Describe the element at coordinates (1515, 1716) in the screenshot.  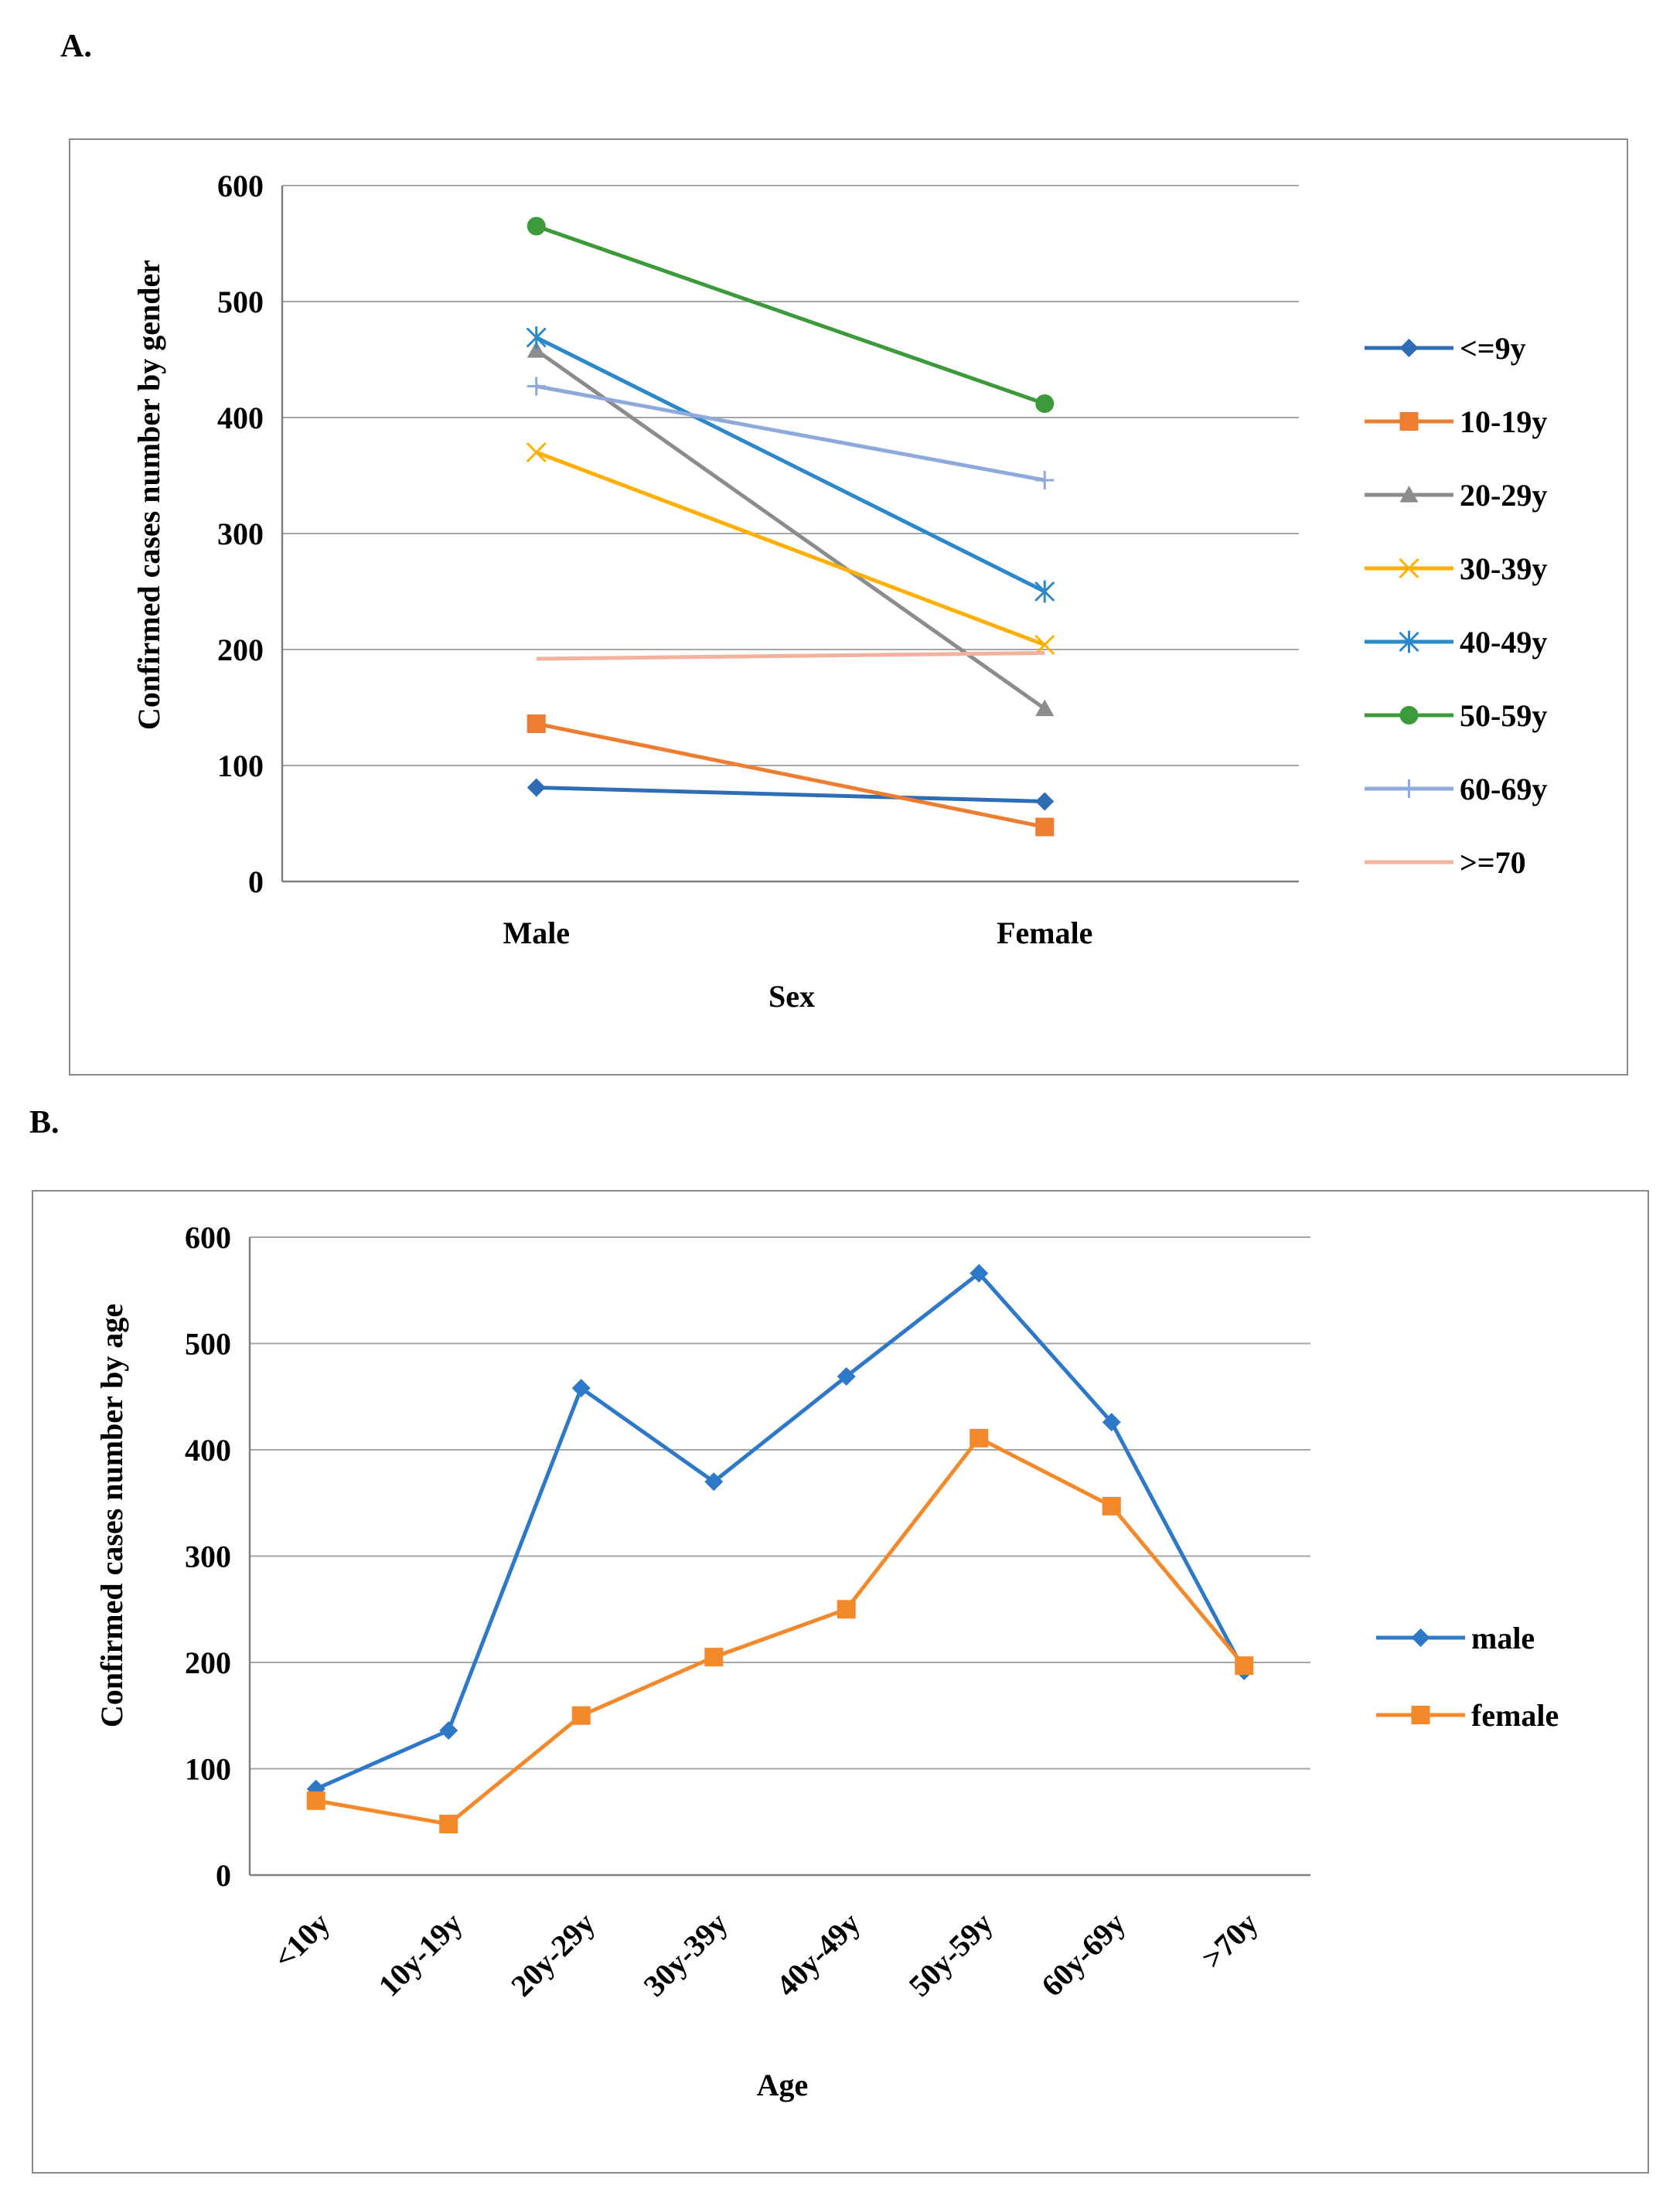
I see `legend-label-female: female` at that location.